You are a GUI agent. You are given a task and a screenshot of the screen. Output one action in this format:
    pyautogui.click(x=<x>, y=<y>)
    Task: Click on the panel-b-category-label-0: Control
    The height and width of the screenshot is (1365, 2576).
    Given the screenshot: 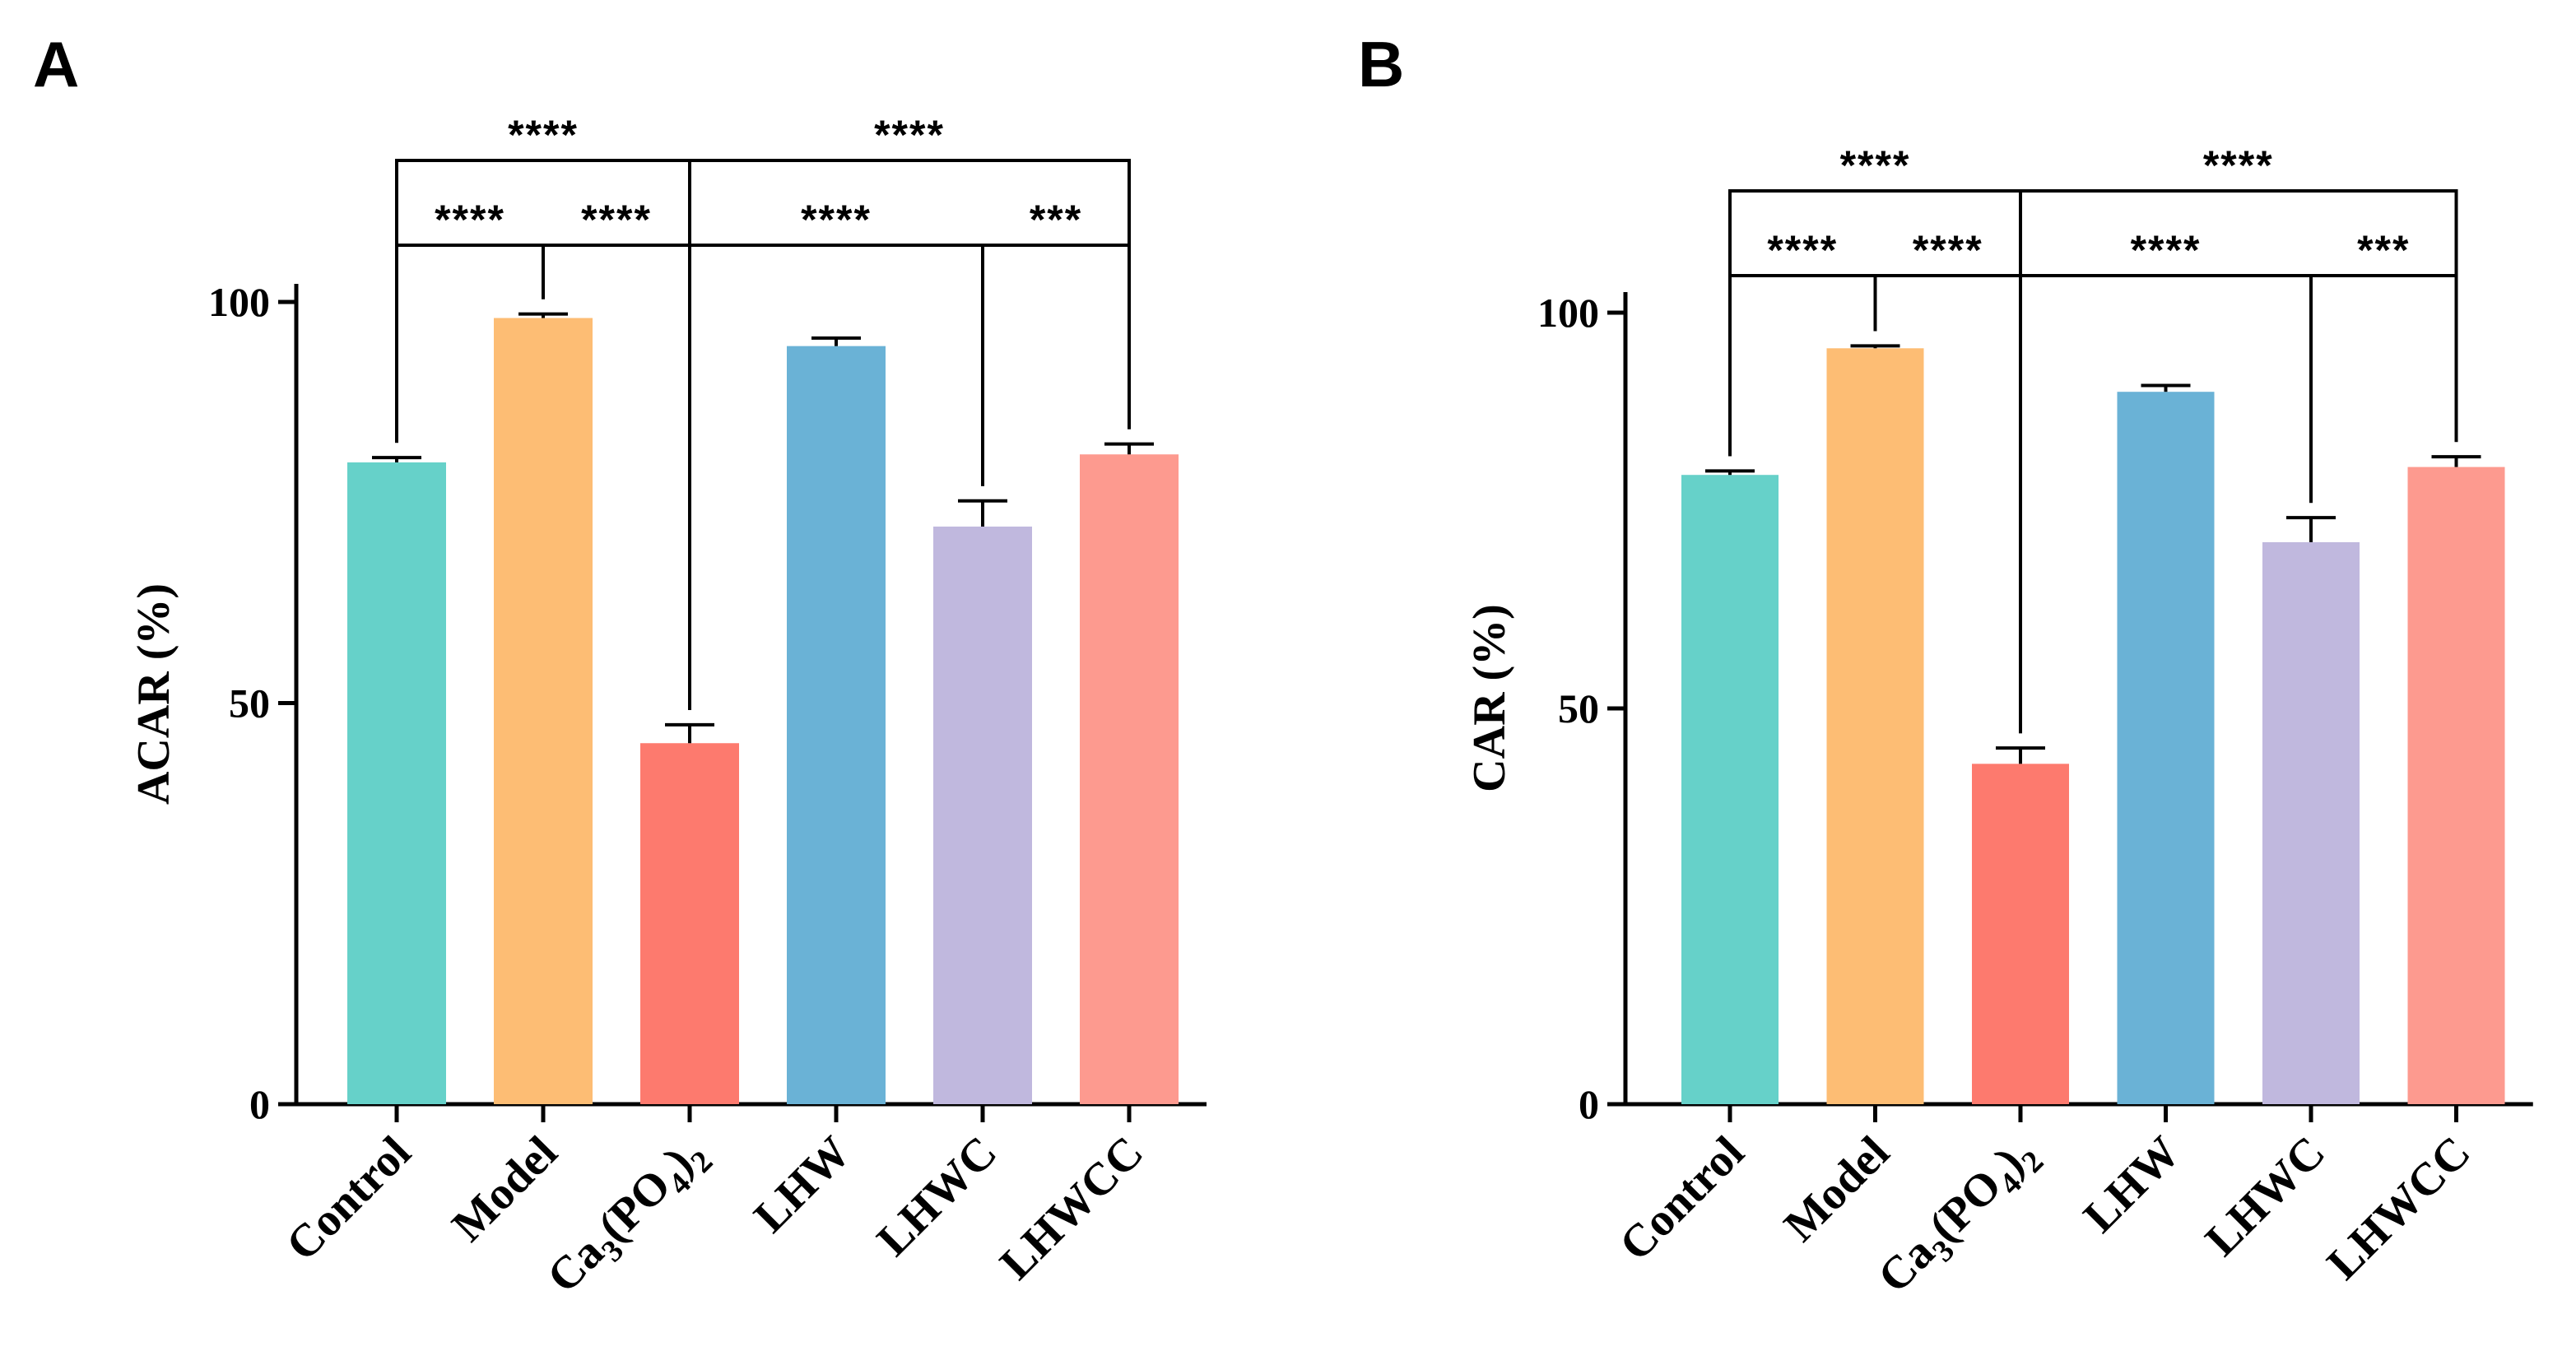 What is the action you would take?
    pyautogui.click(x=1682, y=1198)
    